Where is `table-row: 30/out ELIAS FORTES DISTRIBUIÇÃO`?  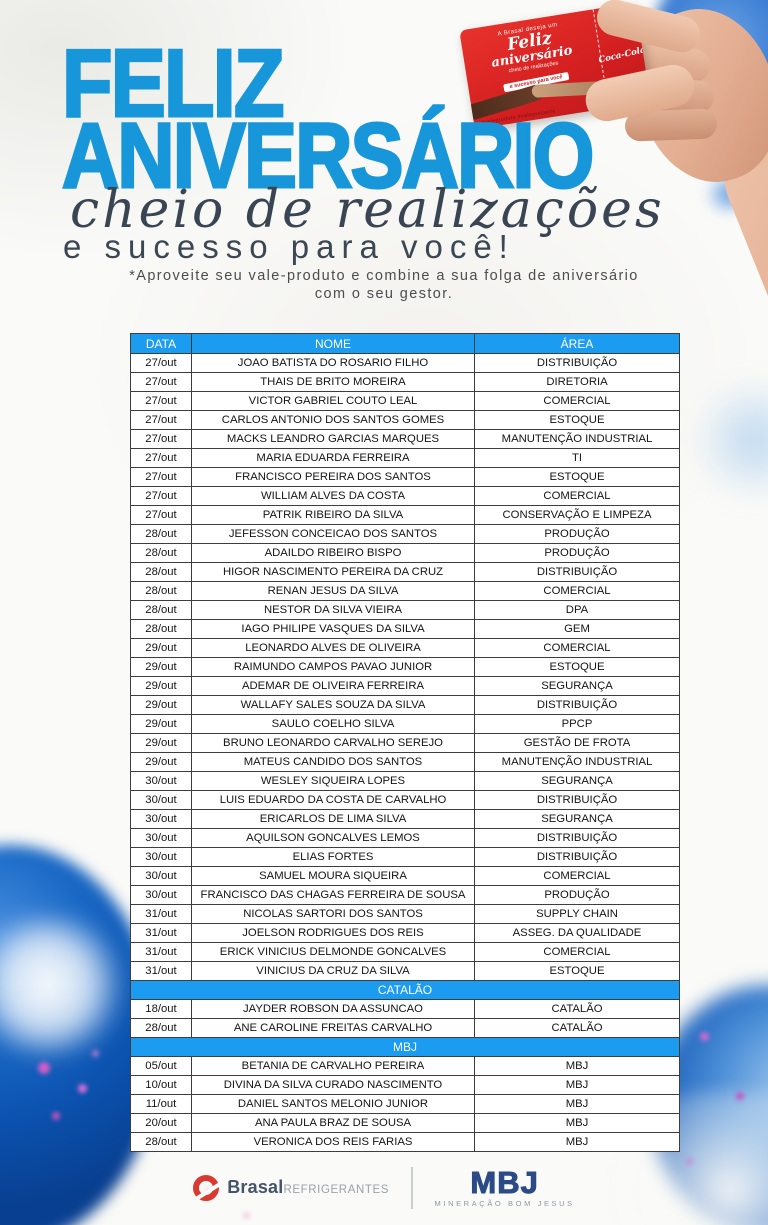 table-row: 30/out ELIAS FORTES DISTRIBUIÇÃO is located at coordinates (405, 857).